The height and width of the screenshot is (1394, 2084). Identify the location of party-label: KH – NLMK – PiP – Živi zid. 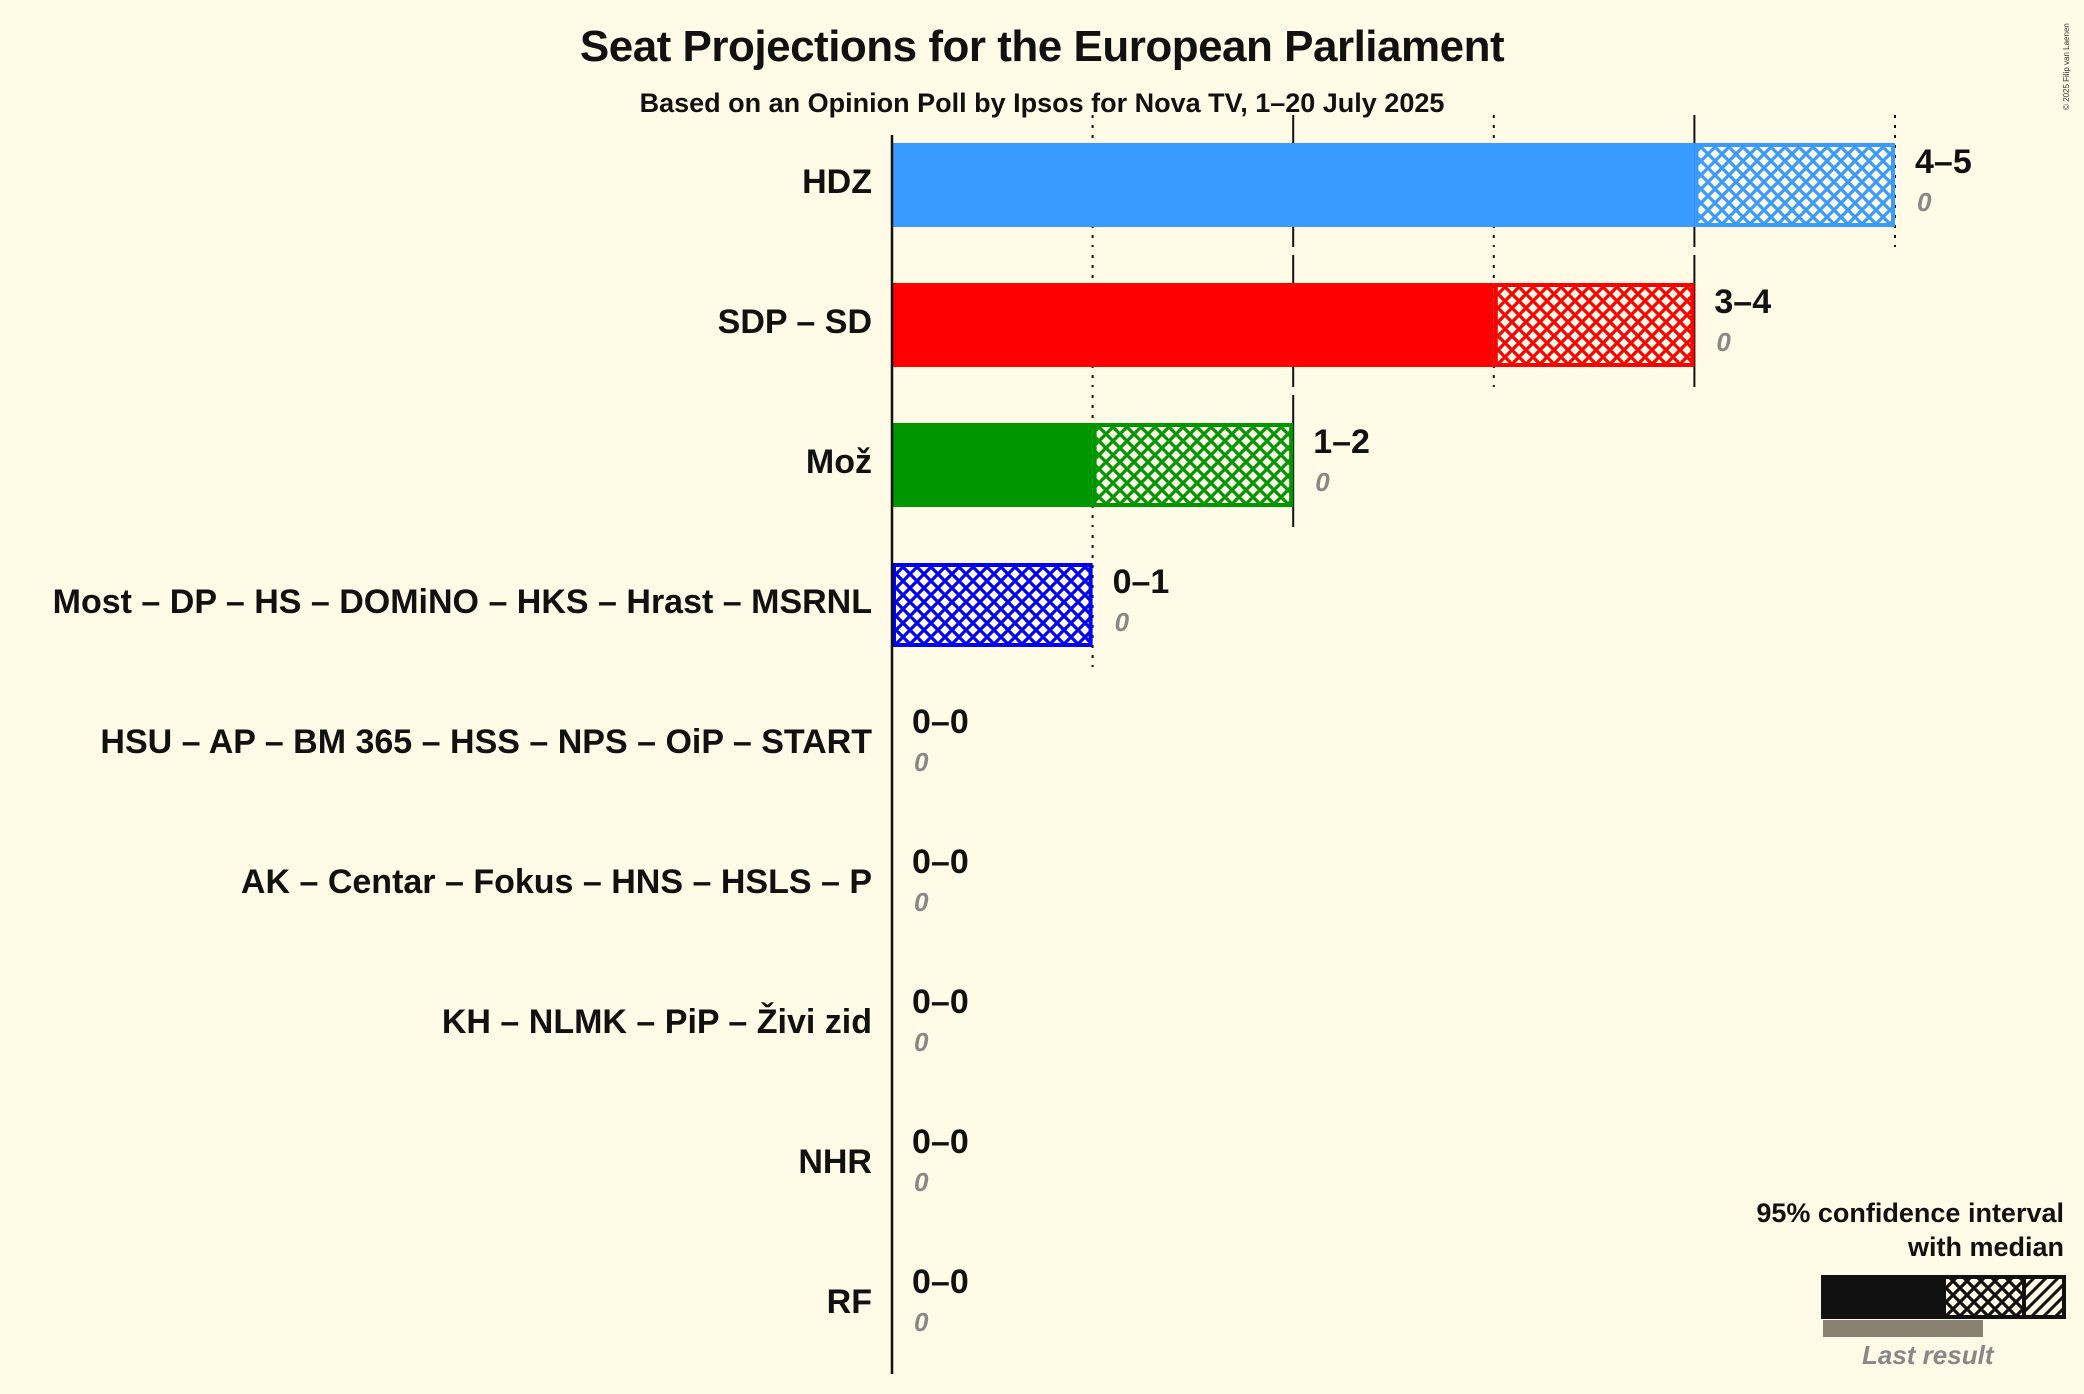
(656, 1022).